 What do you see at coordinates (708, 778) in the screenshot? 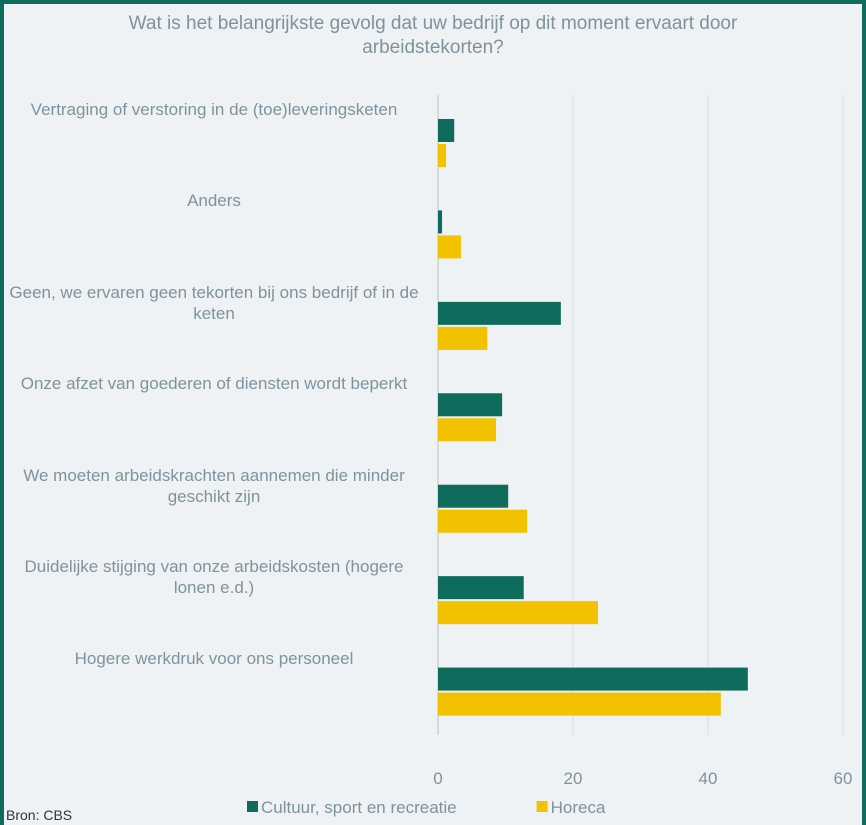
I see `x-tick-label: 40` at bounding box center [708, 778].